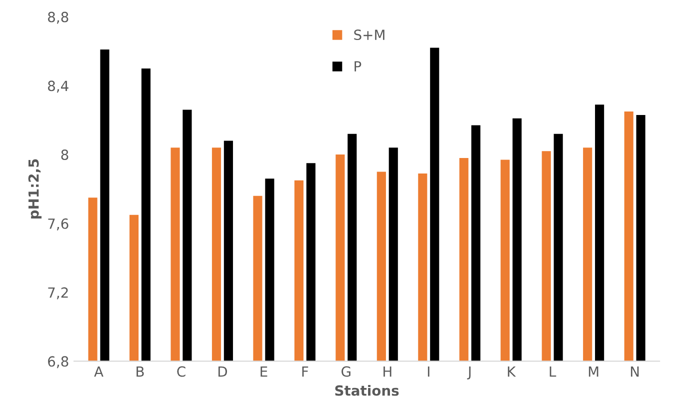  What do you see at coordinates (58, 224) in the screenshot?
I see `y-tick-label: 7,6` at bounding box center [58, 224].